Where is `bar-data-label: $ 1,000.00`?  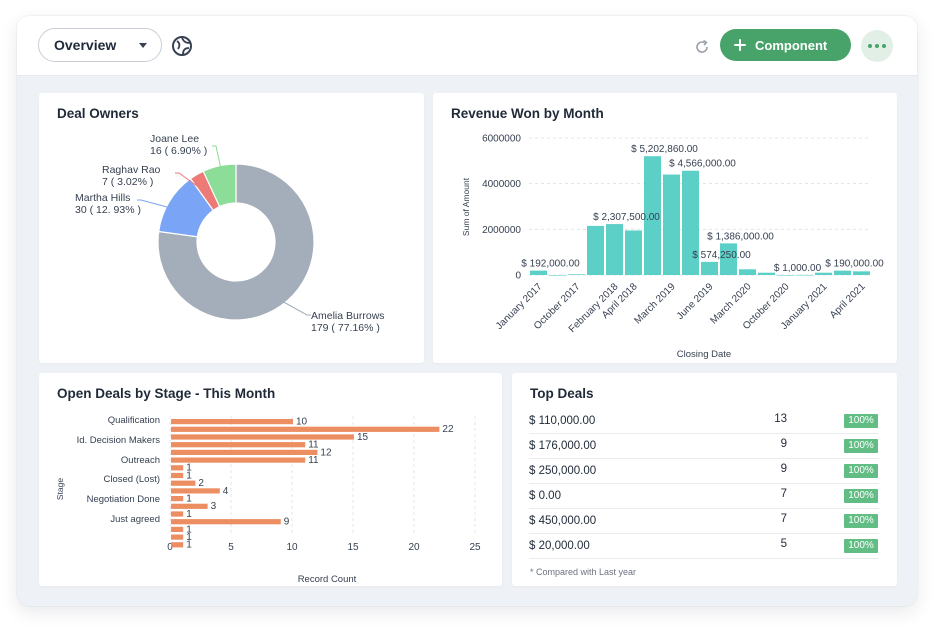 bar-data-label: $ 1,000.00 is located at coordinates (798, 268).